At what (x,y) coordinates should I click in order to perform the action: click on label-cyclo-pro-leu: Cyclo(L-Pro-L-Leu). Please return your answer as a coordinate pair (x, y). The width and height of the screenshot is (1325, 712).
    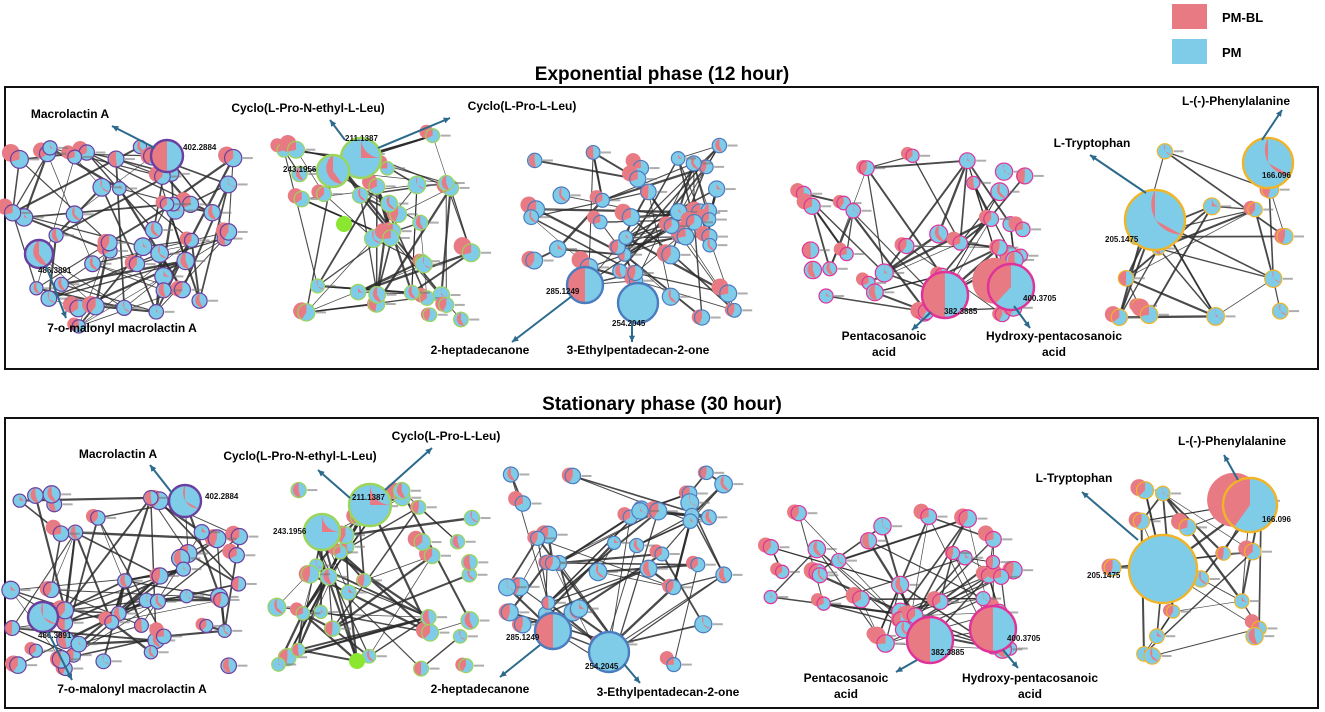
    Looking at the image, I should click on (522, 106).